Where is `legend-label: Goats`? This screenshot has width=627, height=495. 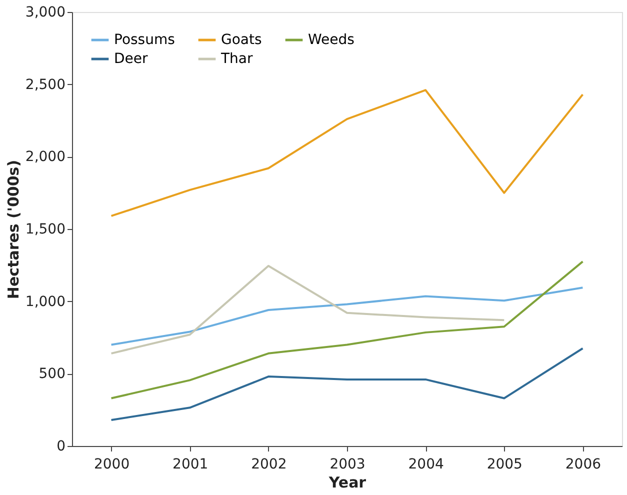
legend-label: Goats is located at coordinates (241, 40).